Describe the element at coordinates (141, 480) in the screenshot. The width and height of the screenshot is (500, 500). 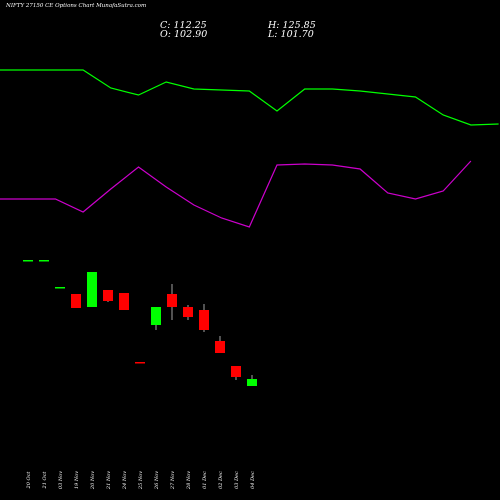
I see `x-tick-label: 25 Nov` at that location.